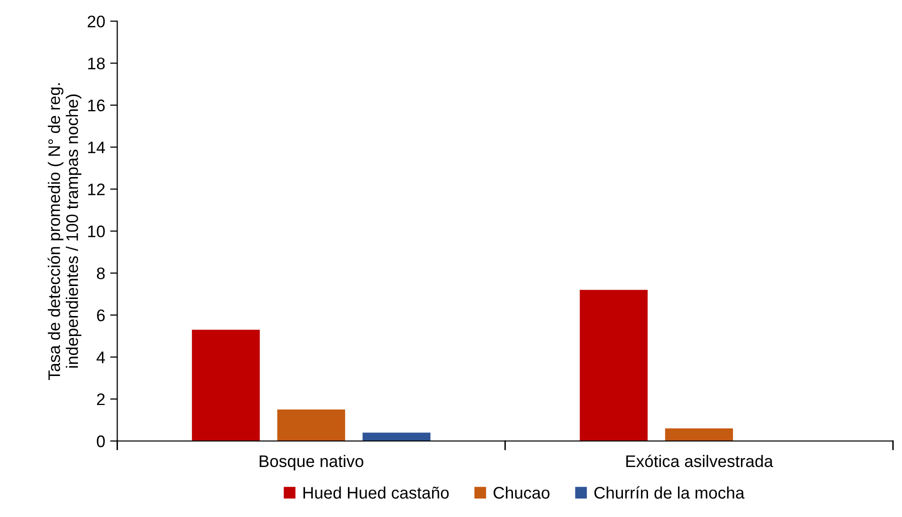 The width and height of the screenshot is (902, 517). Describe the element at coordinates (669, 492) in the screenshot. I see `legend-label: Churrín de la mocha` at that location.